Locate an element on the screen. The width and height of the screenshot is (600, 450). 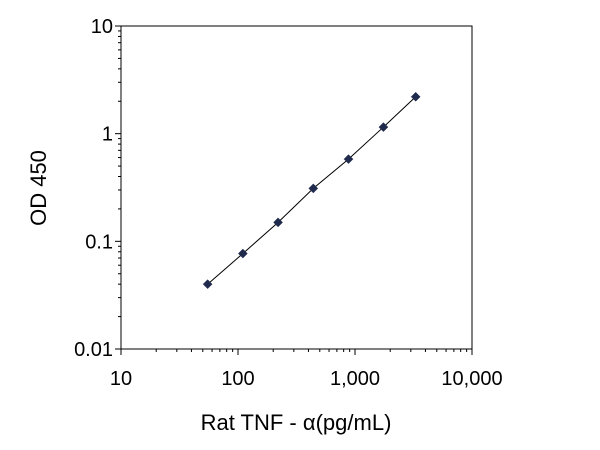
y-tick-label: 0.01 is located at coordinates (93, 350).